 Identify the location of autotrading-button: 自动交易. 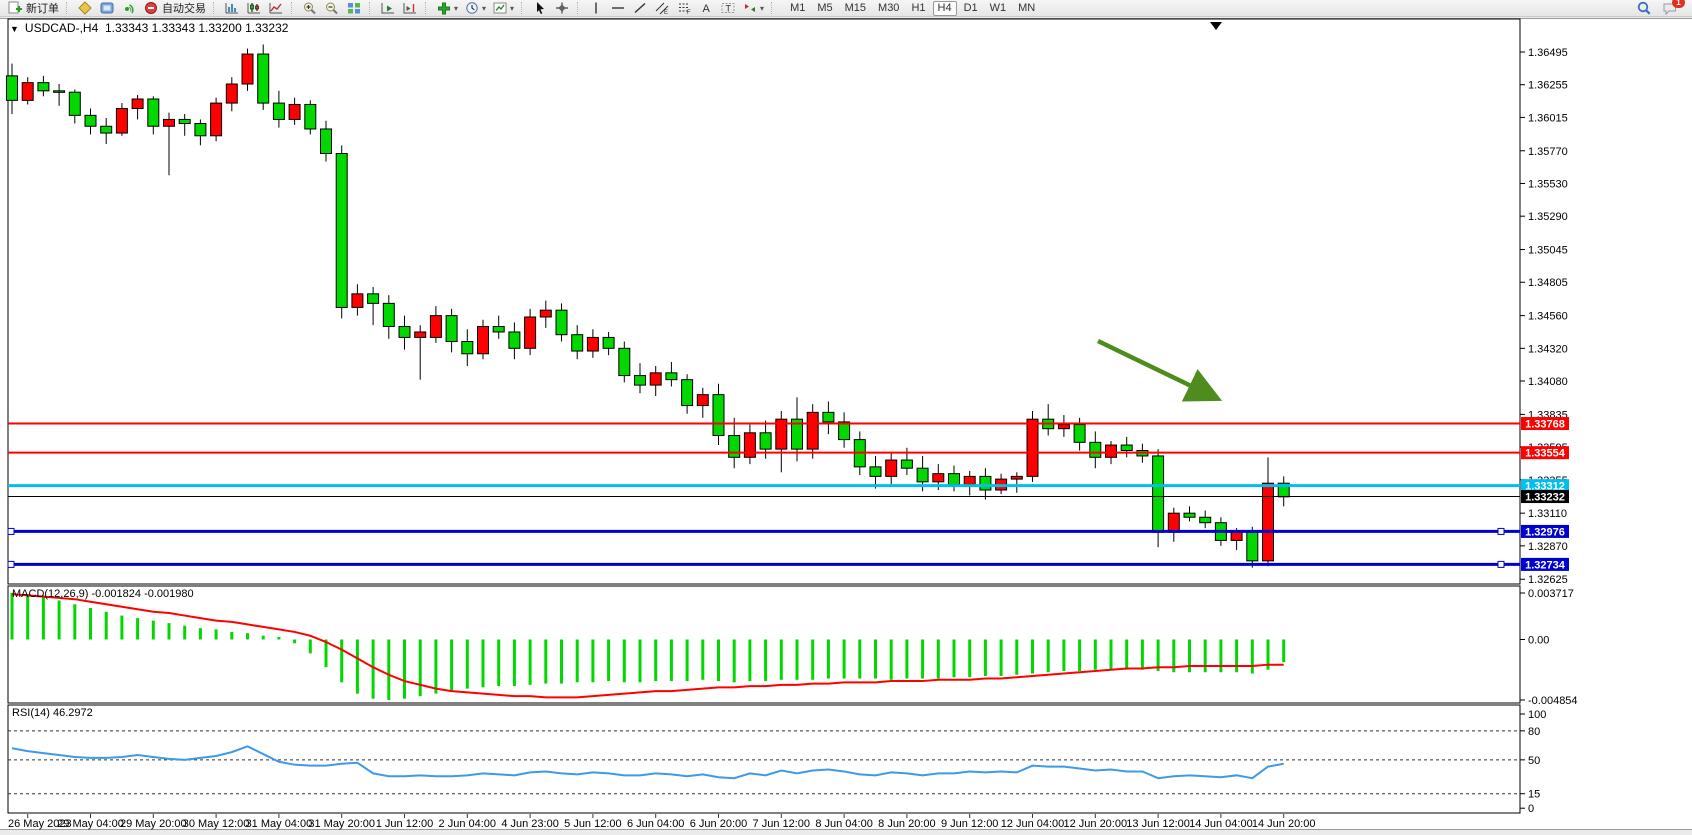
(174, 8).